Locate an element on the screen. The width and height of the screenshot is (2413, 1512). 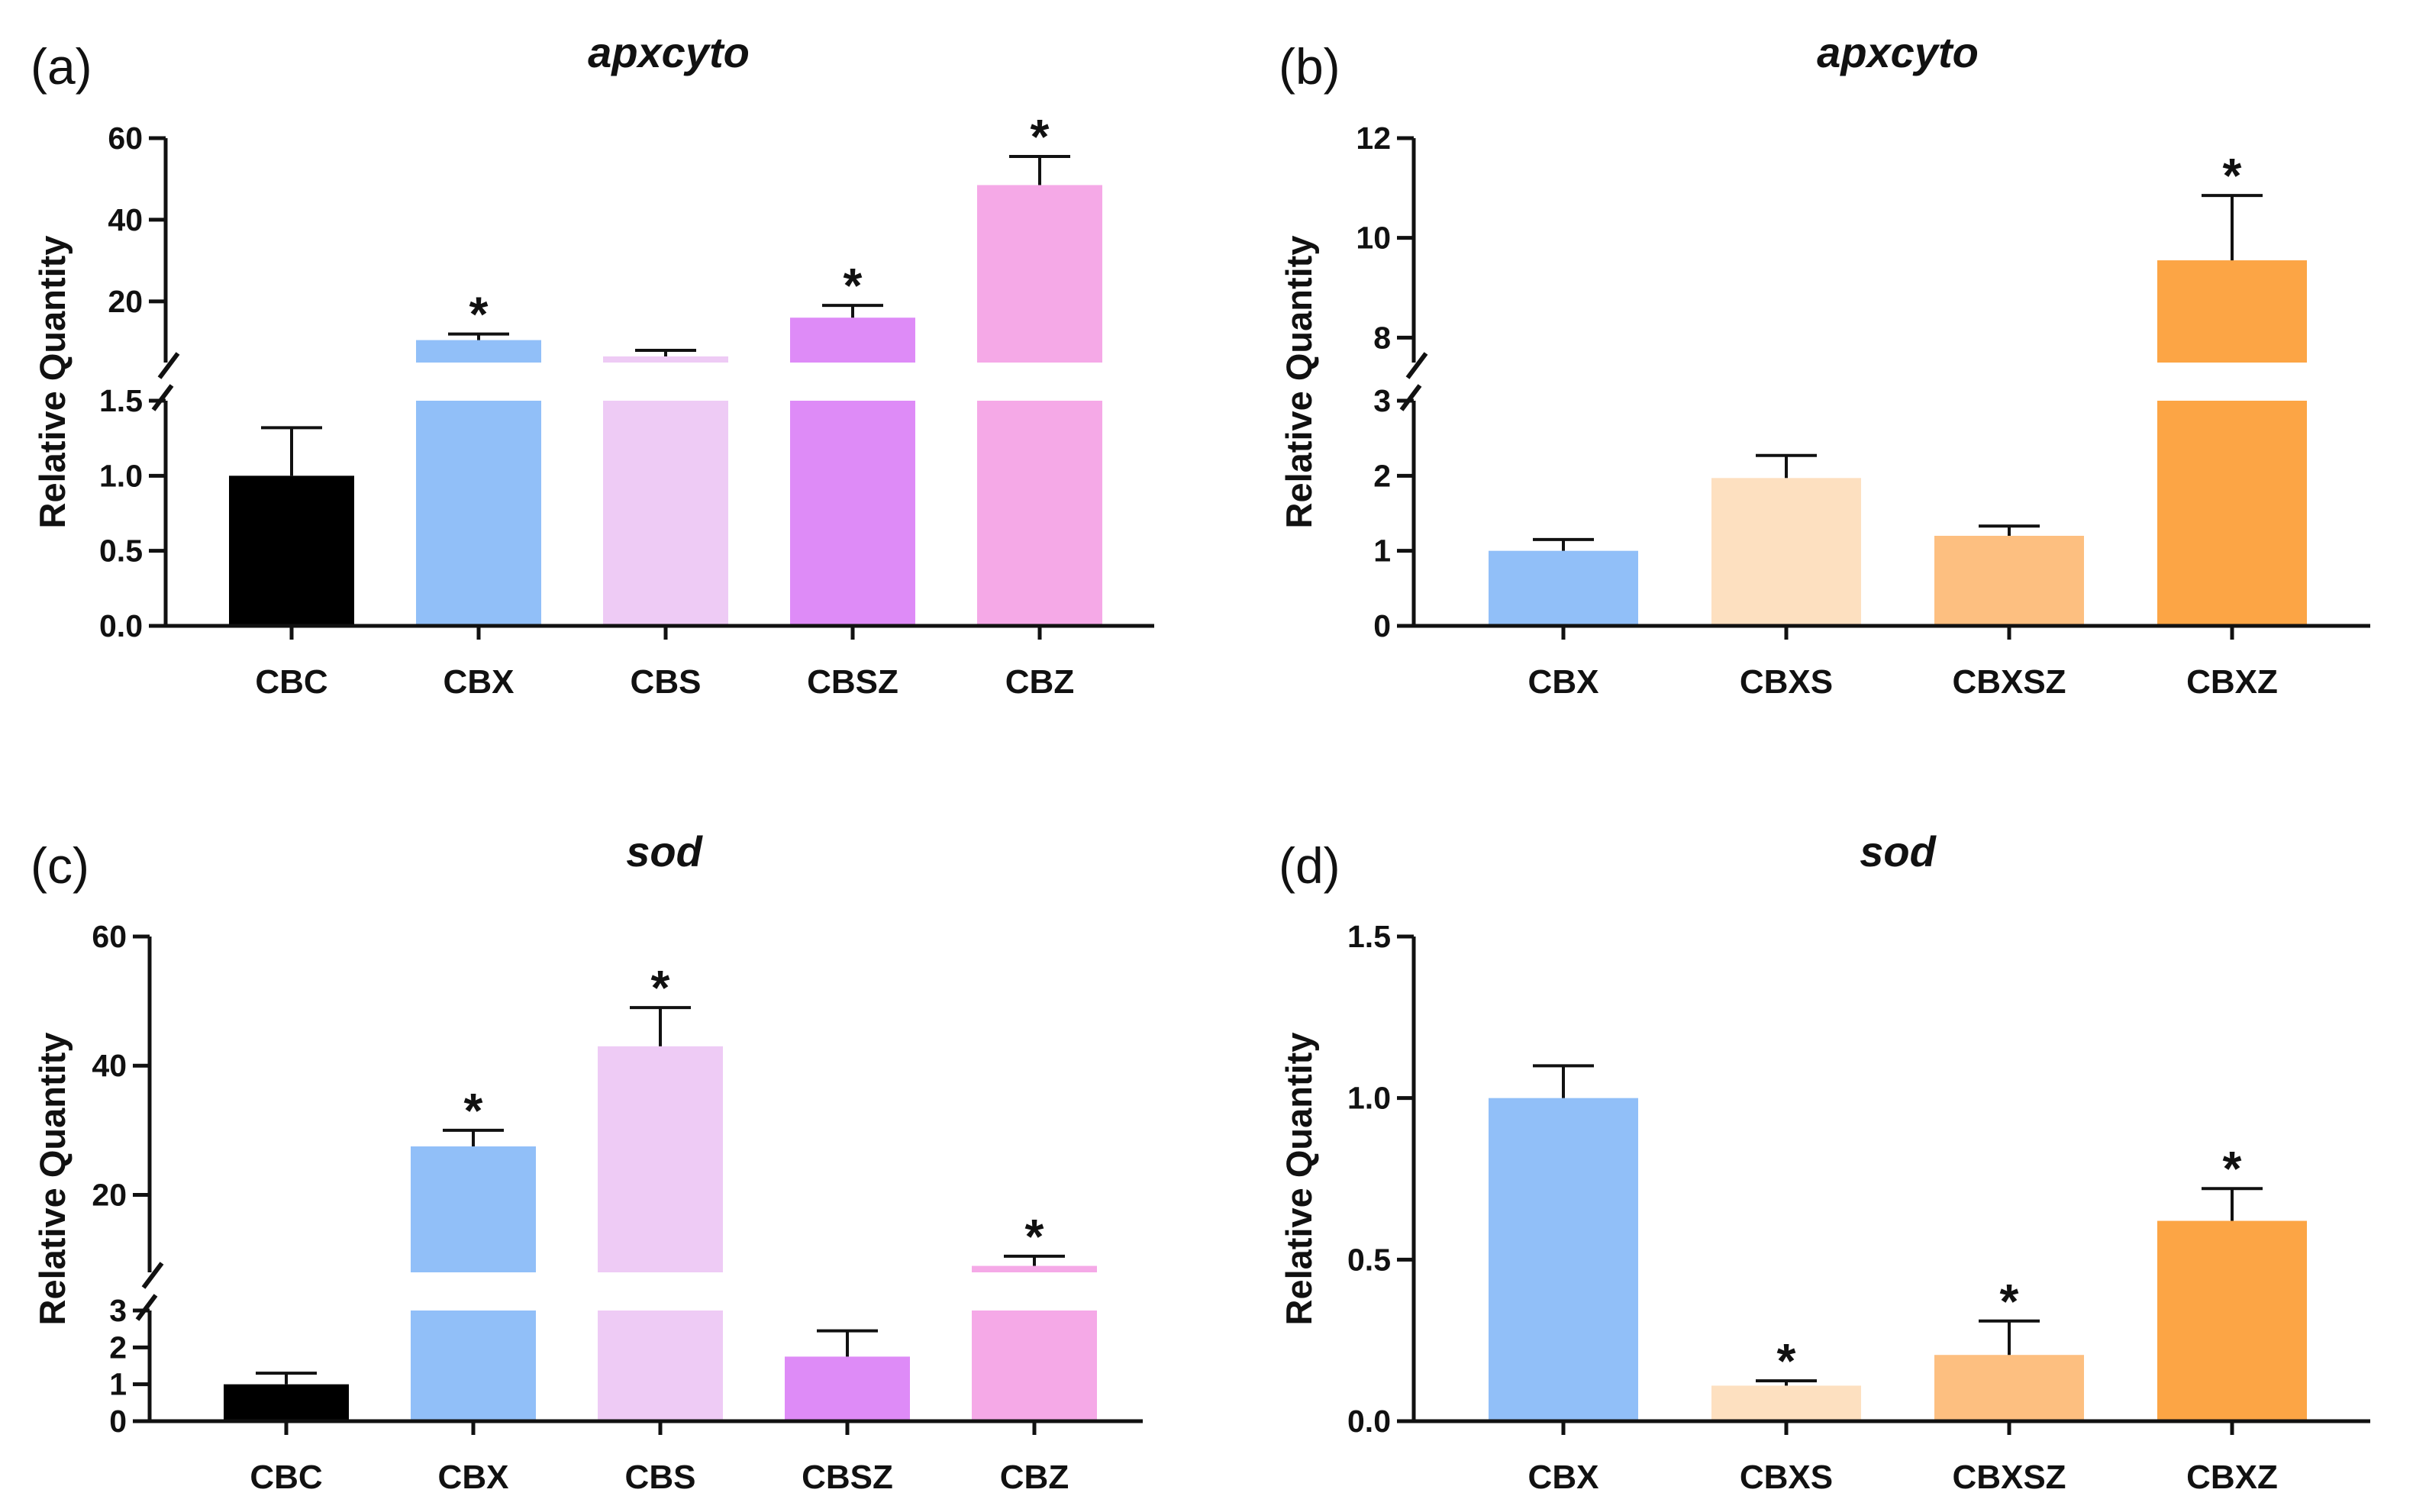
y-tick-label: 10 is located at coordinates (1373, 238).